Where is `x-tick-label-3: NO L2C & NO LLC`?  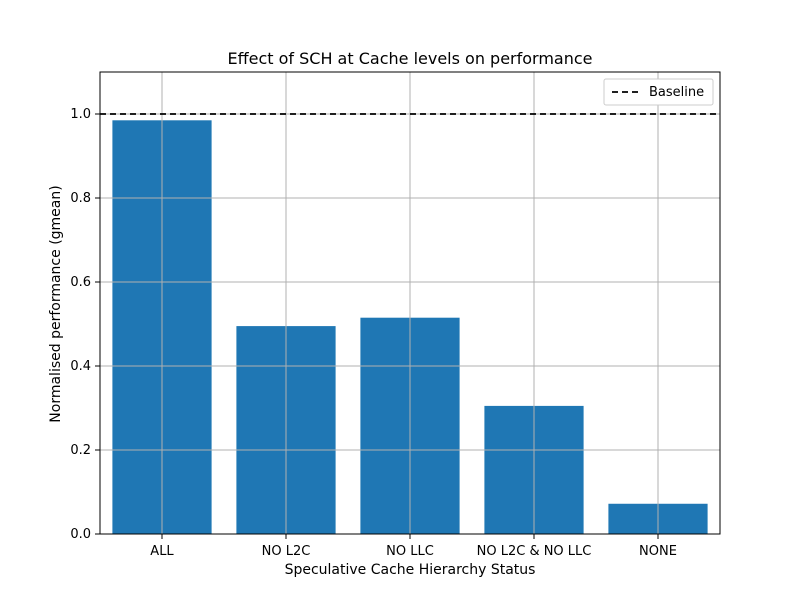 x-tick-label-3: NO L2C & NO LLC is located at coordinates (534, 551).